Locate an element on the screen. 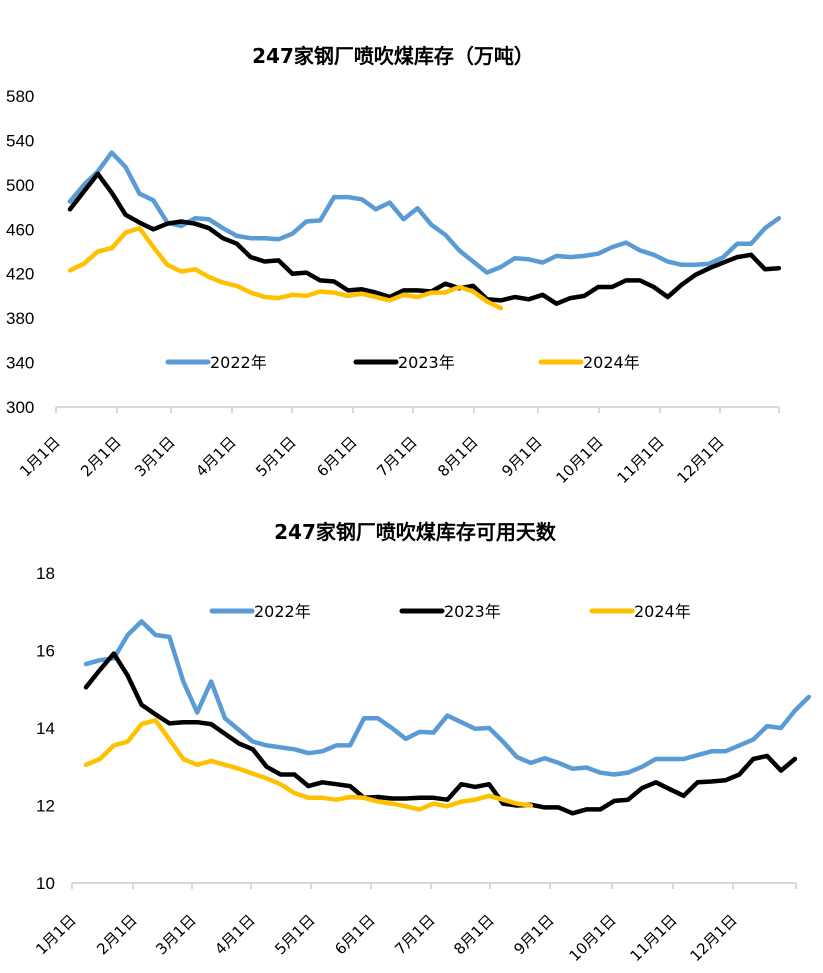 The image size is (823, 973). y-axis-ticks: 10 12 14 16 18 is located at coordinates (45, 728).